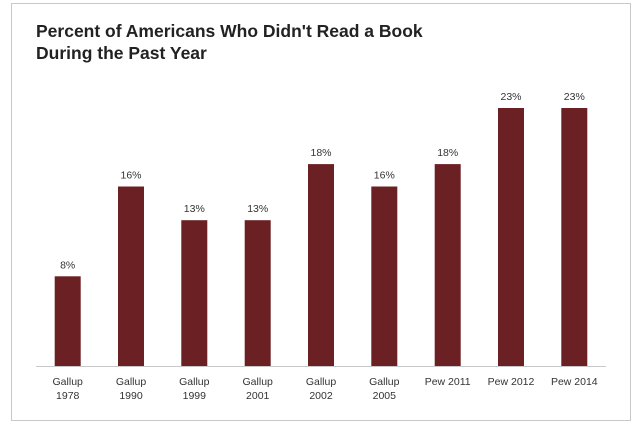  What do you see at coordinates (321, 382) in the screenshot?
I see `category-label-4-line-0: Gallup` at bounding box center [321, 382].